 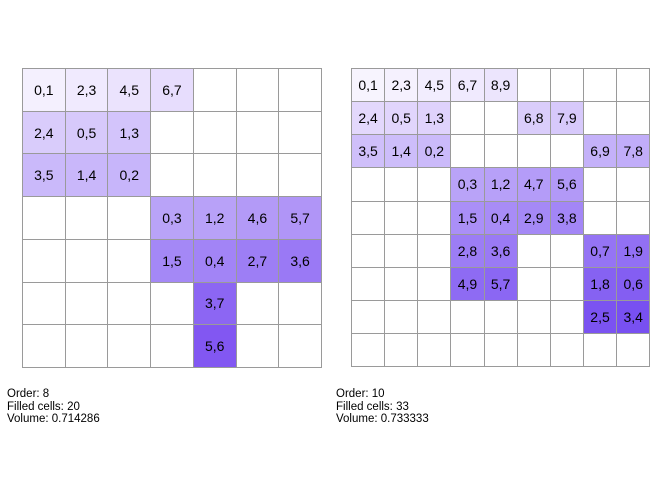 What do you see at coordinates (172, 90) in the screenshot?
I see `grid-cell-filled: 6,7` at bounding box center [172, 90].